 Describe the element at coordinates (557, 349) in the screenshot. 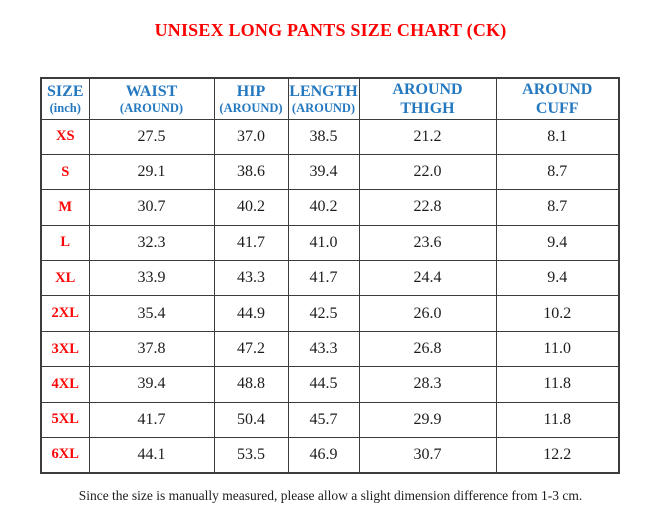

I see `measurement-value-cuff: 11.0` at that location.